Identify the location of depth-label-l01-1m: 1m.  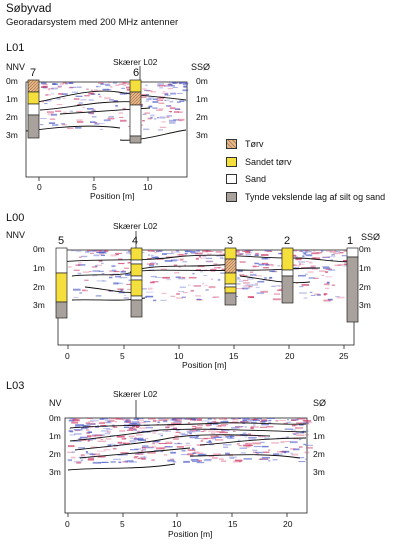
(12, 99).